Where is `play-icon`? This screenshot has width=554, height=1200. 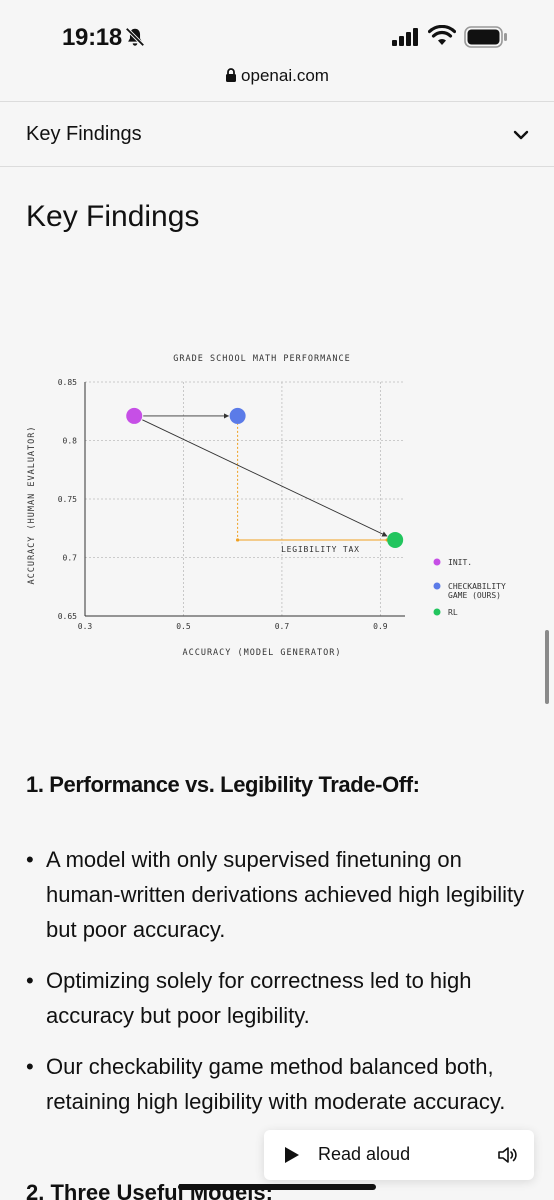 play-icon is located at coordinates (292, 1155).